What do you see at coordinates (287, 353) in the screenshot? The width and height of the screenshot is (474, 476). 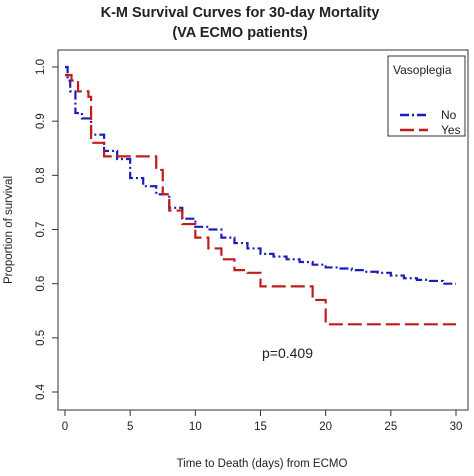 I see `p-value-annotation: p=0.409` at bounding box center [287, 353].